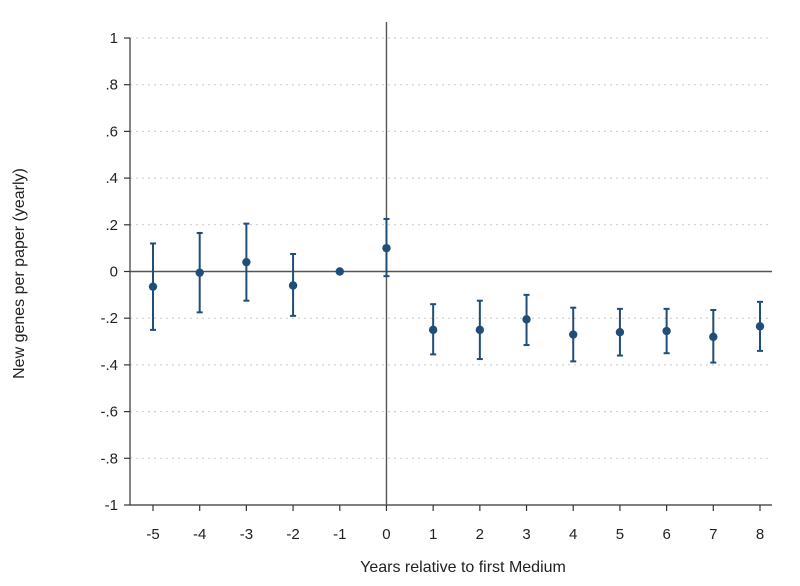 The height and width of the screenshot is (586, 800). What do you see at coordinates (292, 534) in the screenshot?
I see `x-tick-label: -2` at bounding box center [292, 534].